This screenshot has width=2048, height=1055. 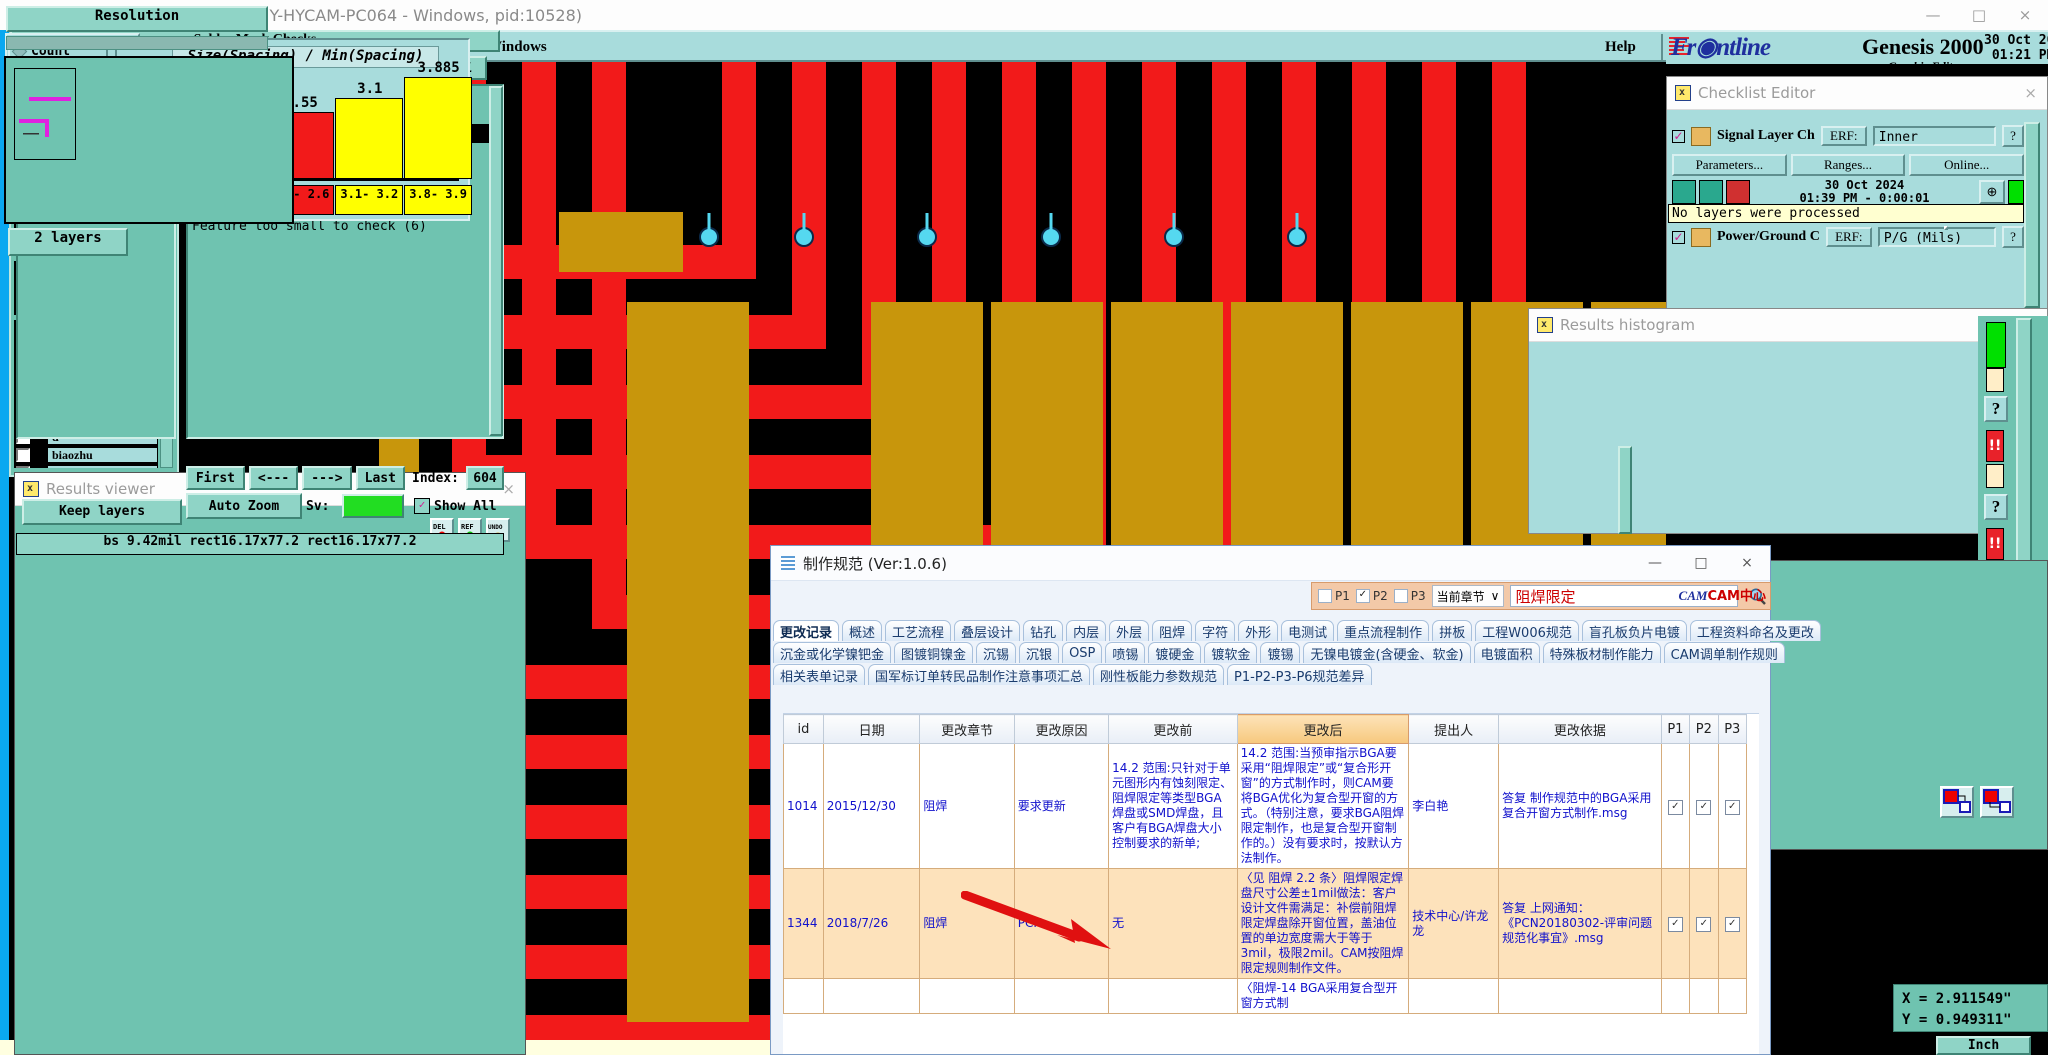 I want to click on histogram-field-scrollbar, so click(x=1625, y=490).